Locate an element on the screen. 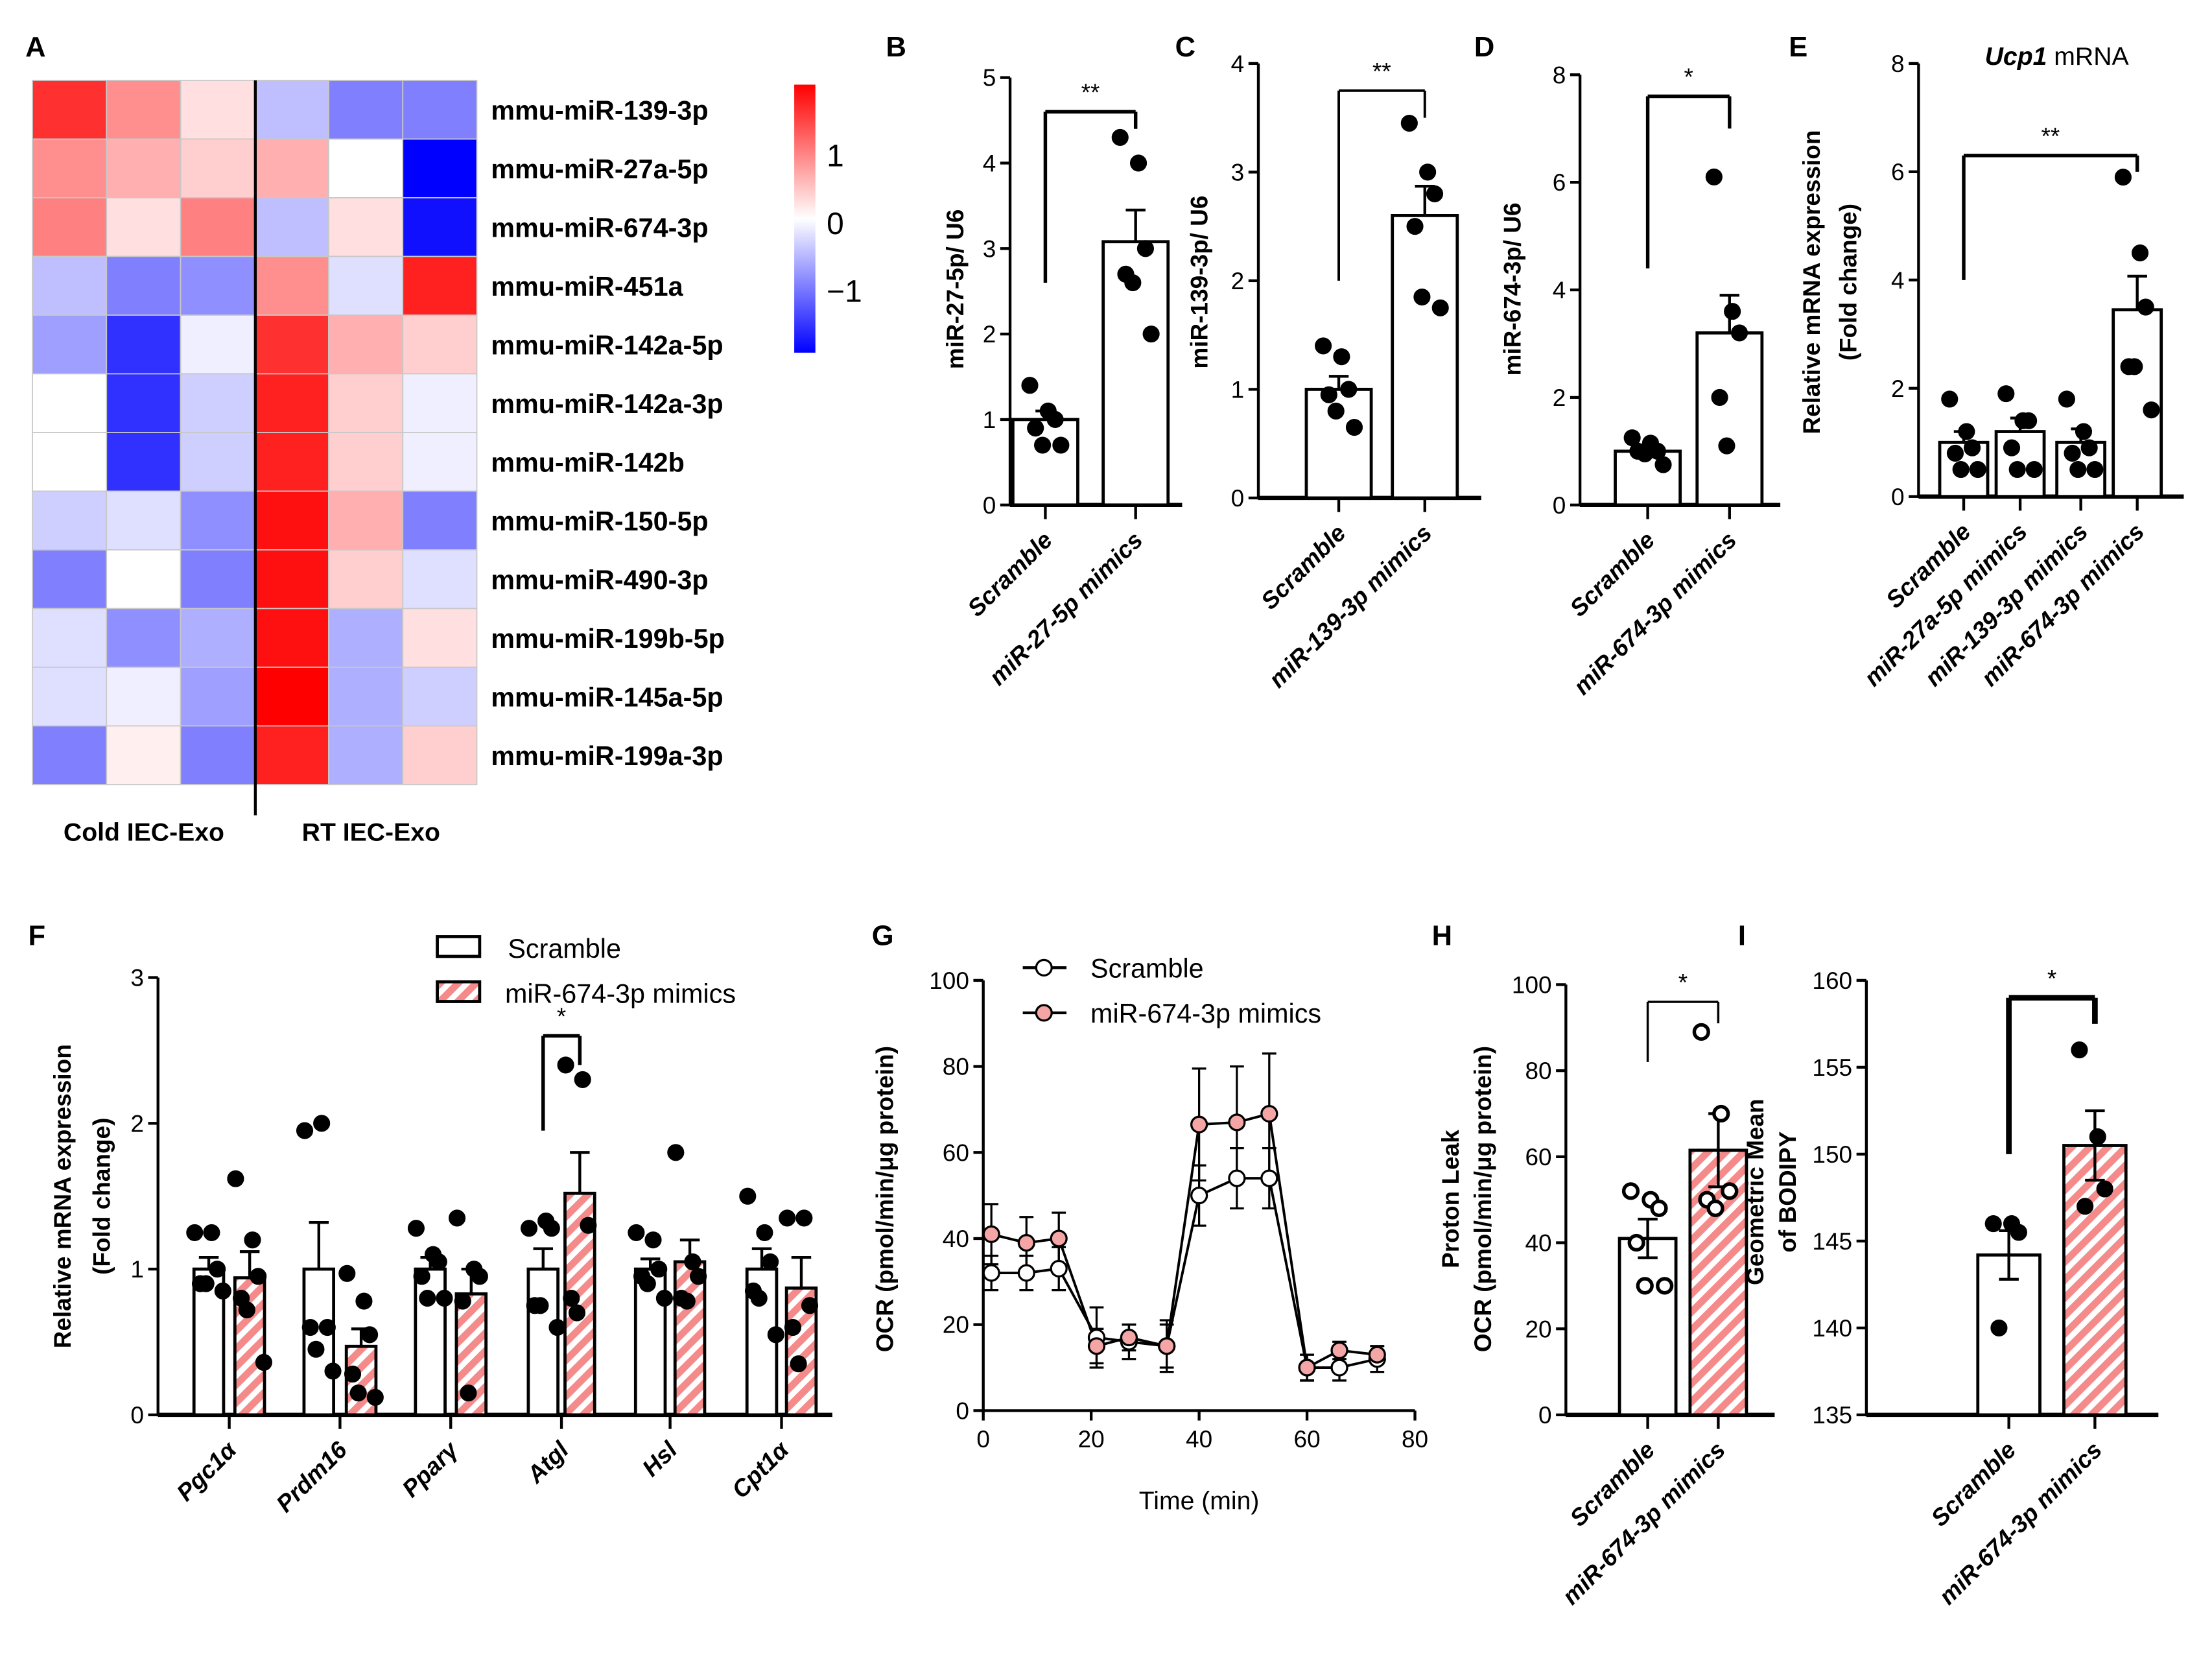 The image size is (2212, 1673). heatmap-row-label: mmu-miR-139-3p is located at coordinates (599, 110).